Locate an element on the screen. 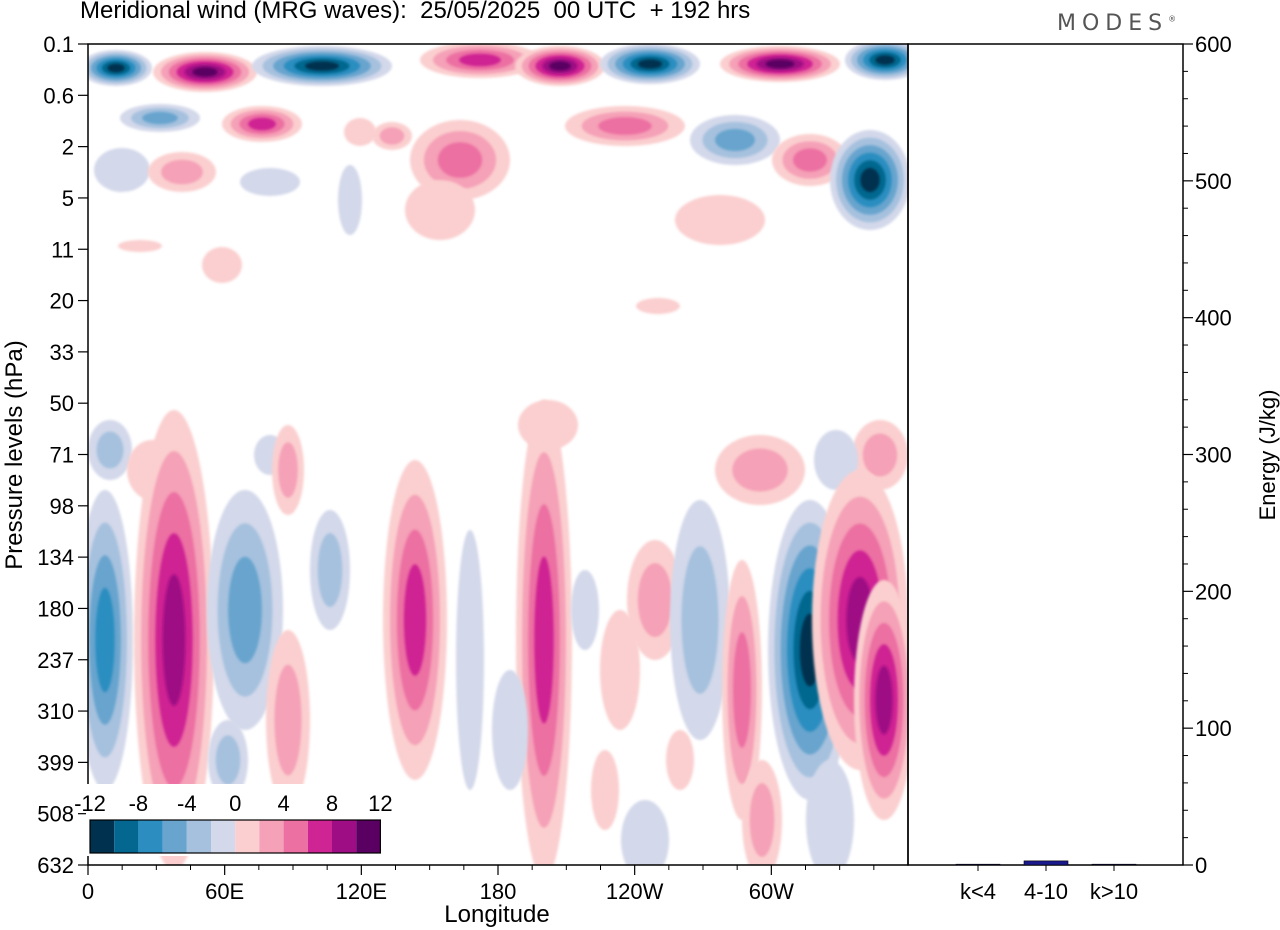 The width and height of the screenshot is (1280, 930). energy-tick-label: 600 is located at coordinates (1213, 44).